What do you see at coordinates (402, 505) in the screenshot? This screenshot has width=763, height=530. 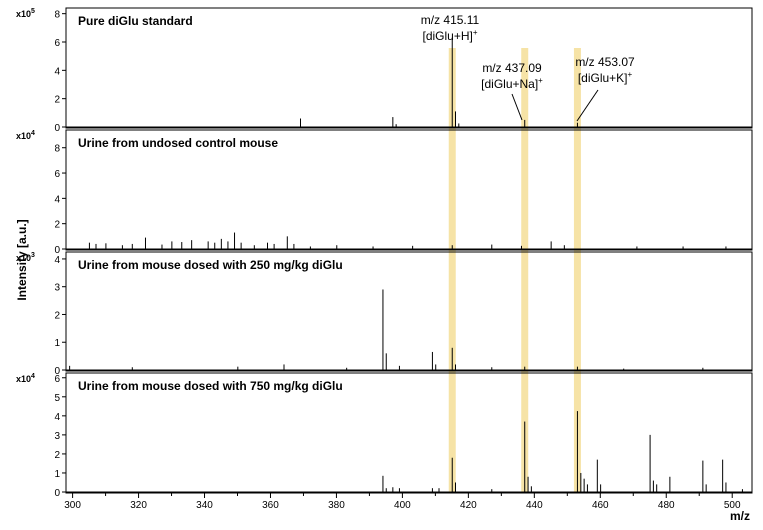 I see `x-tick-label: 400` at bounding box center [402, 505].